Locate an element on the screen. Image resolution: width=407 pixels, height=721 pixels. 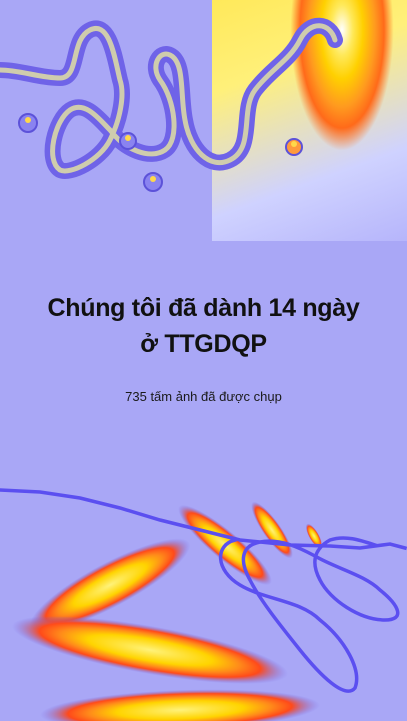
headline-line-1: Chúng tôi đã dành 14 ngày is located at coordinates (203, 308).